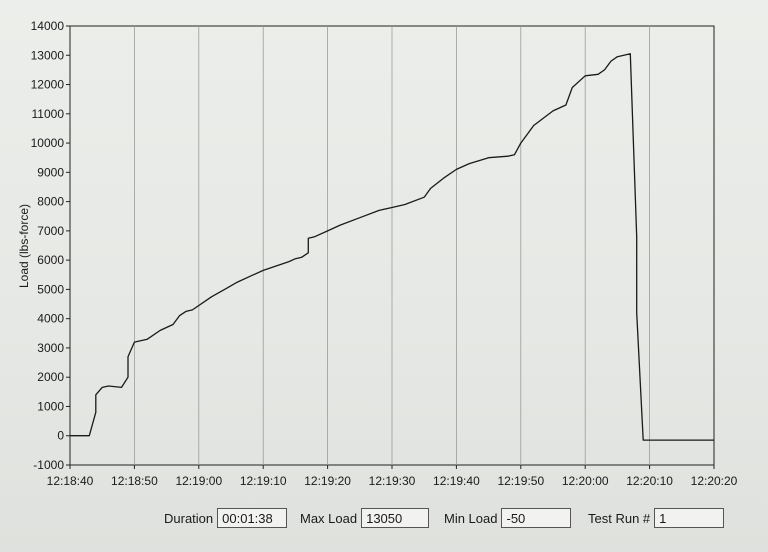  Describe the element at coordinates (50, 319) in the screenshot. I see `y-tick-label: 4000` at that location.